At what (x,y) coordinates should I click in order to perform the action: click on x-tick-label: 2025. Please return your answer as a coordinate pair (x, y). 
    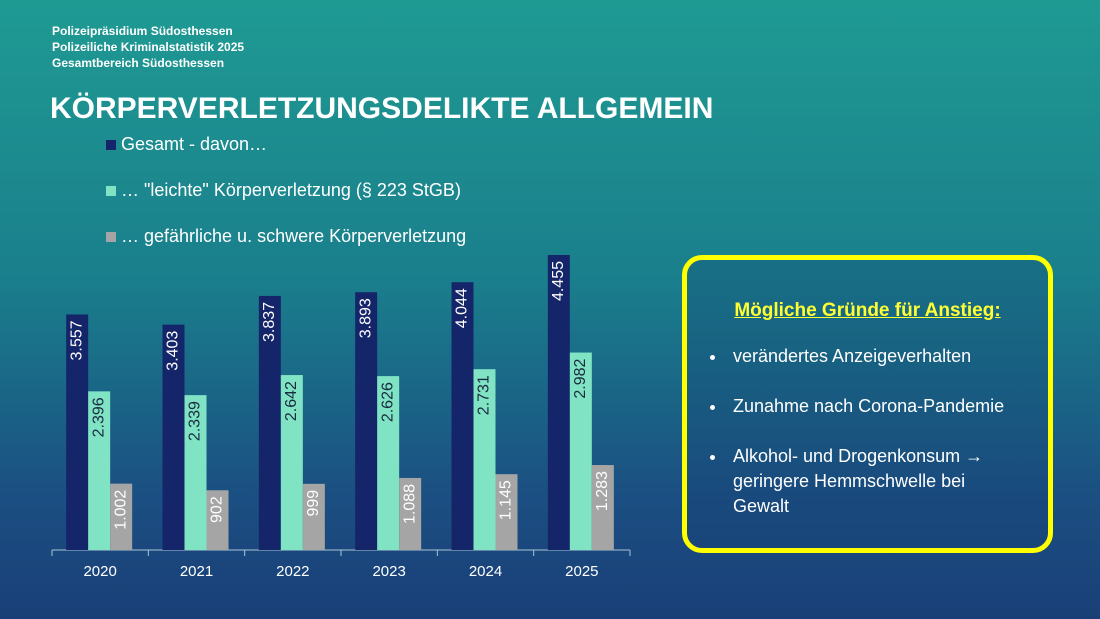
    Looking at the image, I should click on (581, 571).